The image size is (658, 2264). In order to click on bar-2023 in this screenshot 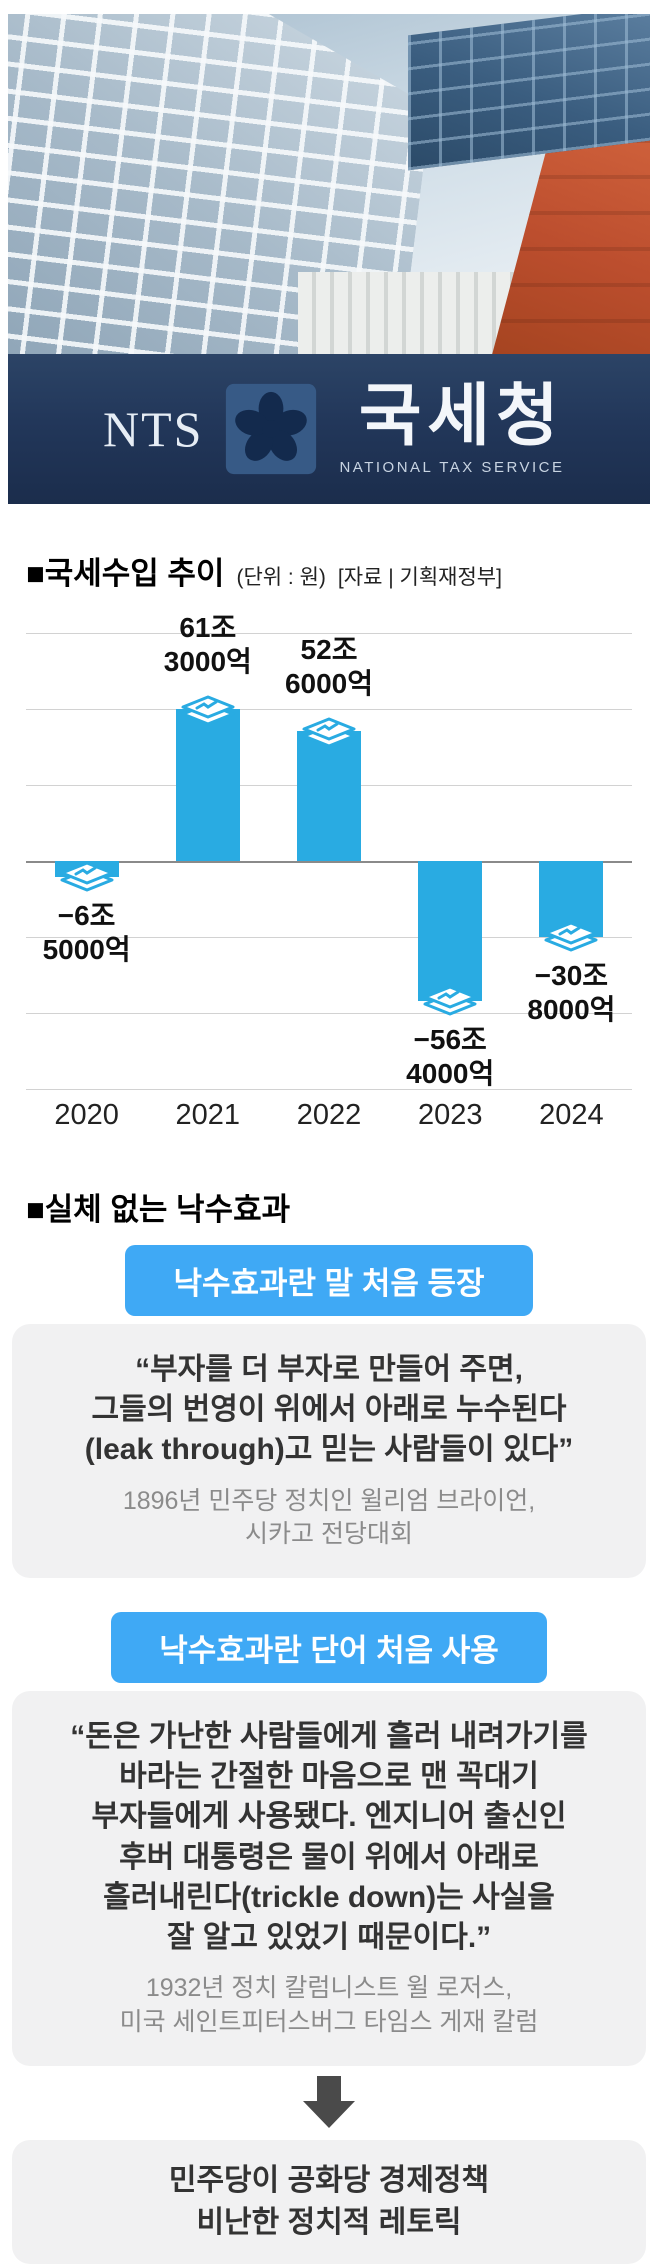, I will do `click(450, 931)`.